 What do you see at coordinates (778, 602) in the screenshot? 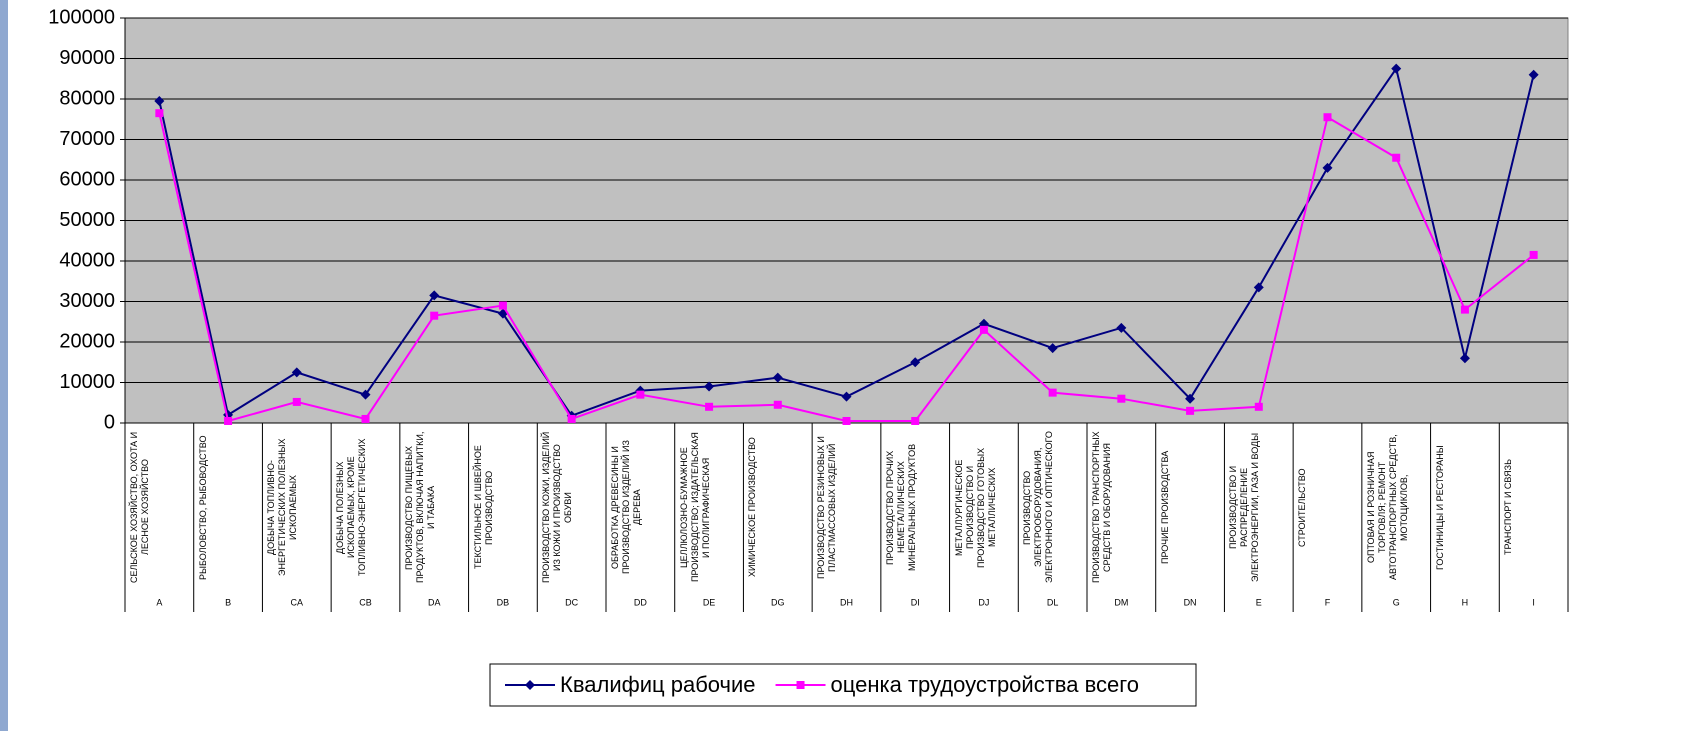
I see `x-category-code: DG` at bounding box center [778, 602].